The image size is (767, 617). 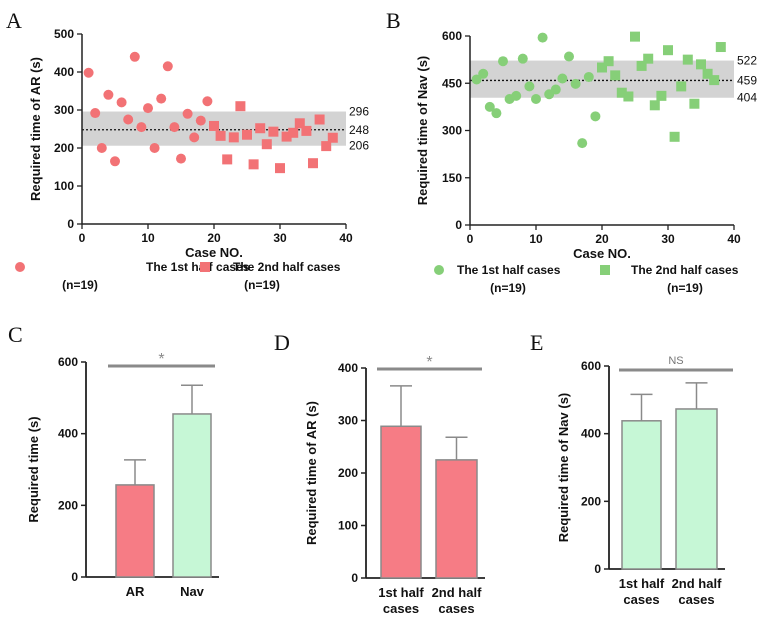 I want to click on x-tick-label: 20, so click(x=602, y=239).